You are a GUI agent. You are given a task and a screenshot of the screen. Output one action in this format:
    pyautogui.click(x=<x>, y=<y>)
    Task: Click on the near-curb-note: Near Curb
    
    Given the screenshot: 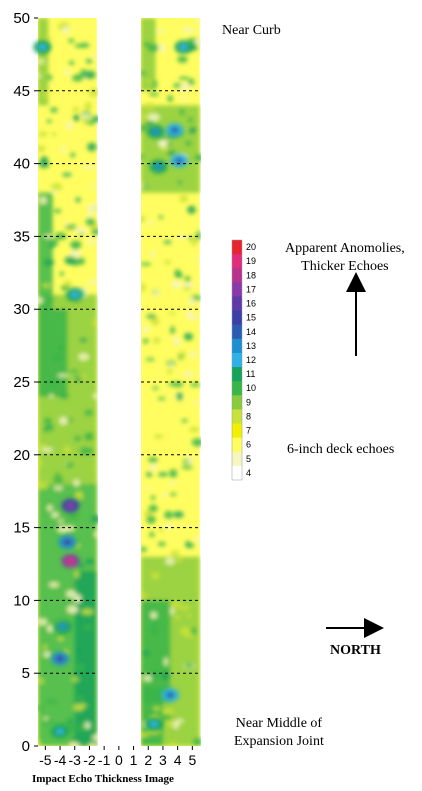 What is the action you would take?
    pyautogui.click(x=251, y=30)
    